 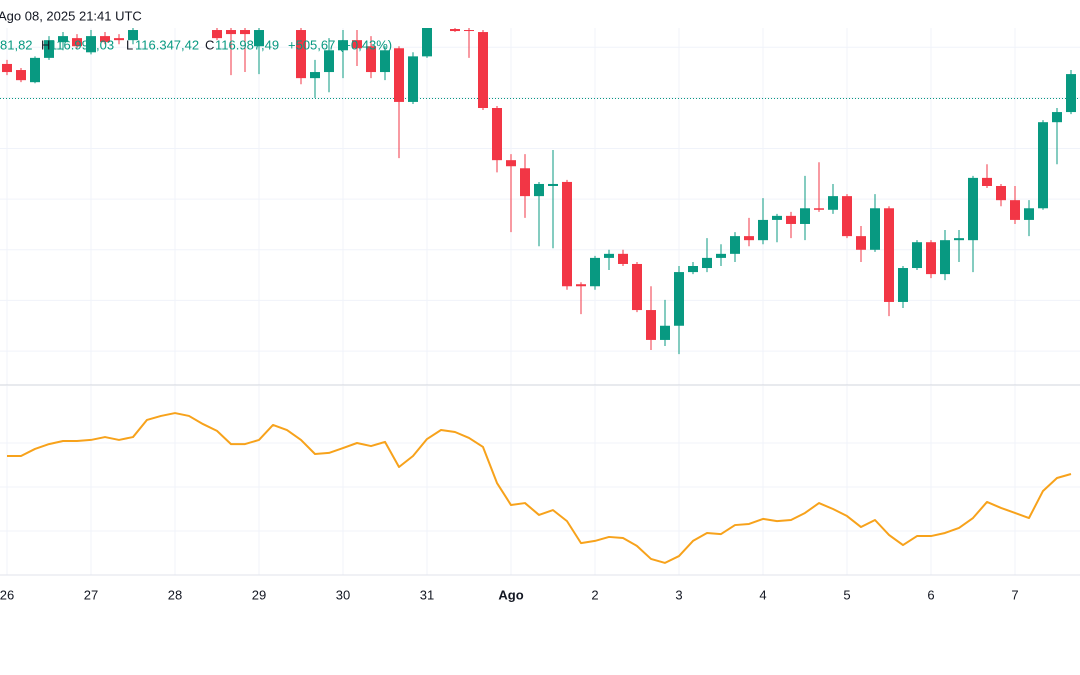 I want to click on x-tick-label: 30, so click(x=343, y=594).